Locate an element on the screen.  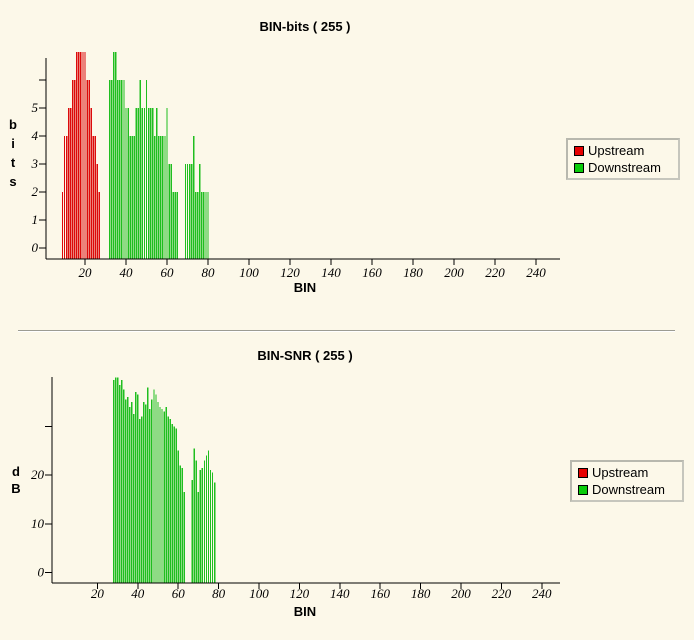
svg-text: s is located at coordinates (12, 181).